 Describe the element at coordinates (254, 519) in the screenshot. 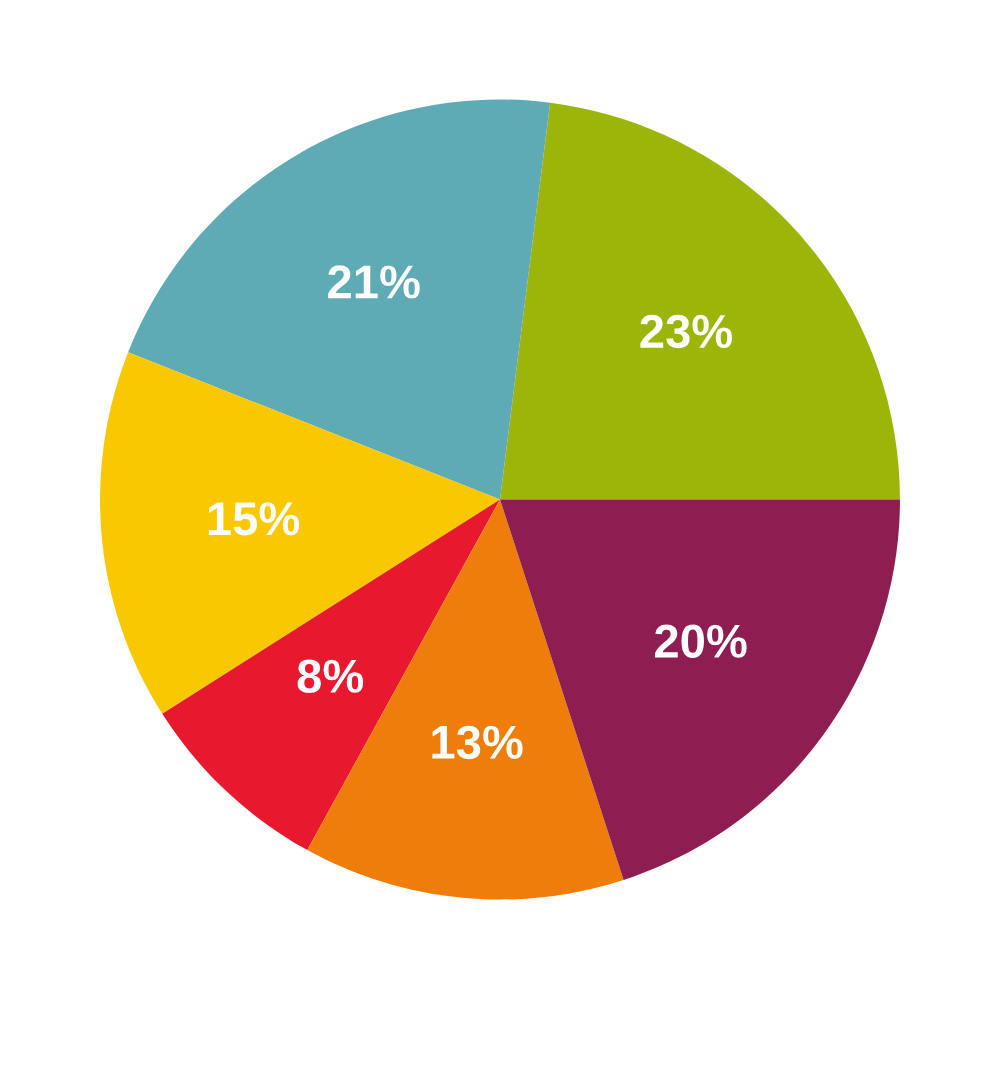

I see `data-label: 15%` at that location.